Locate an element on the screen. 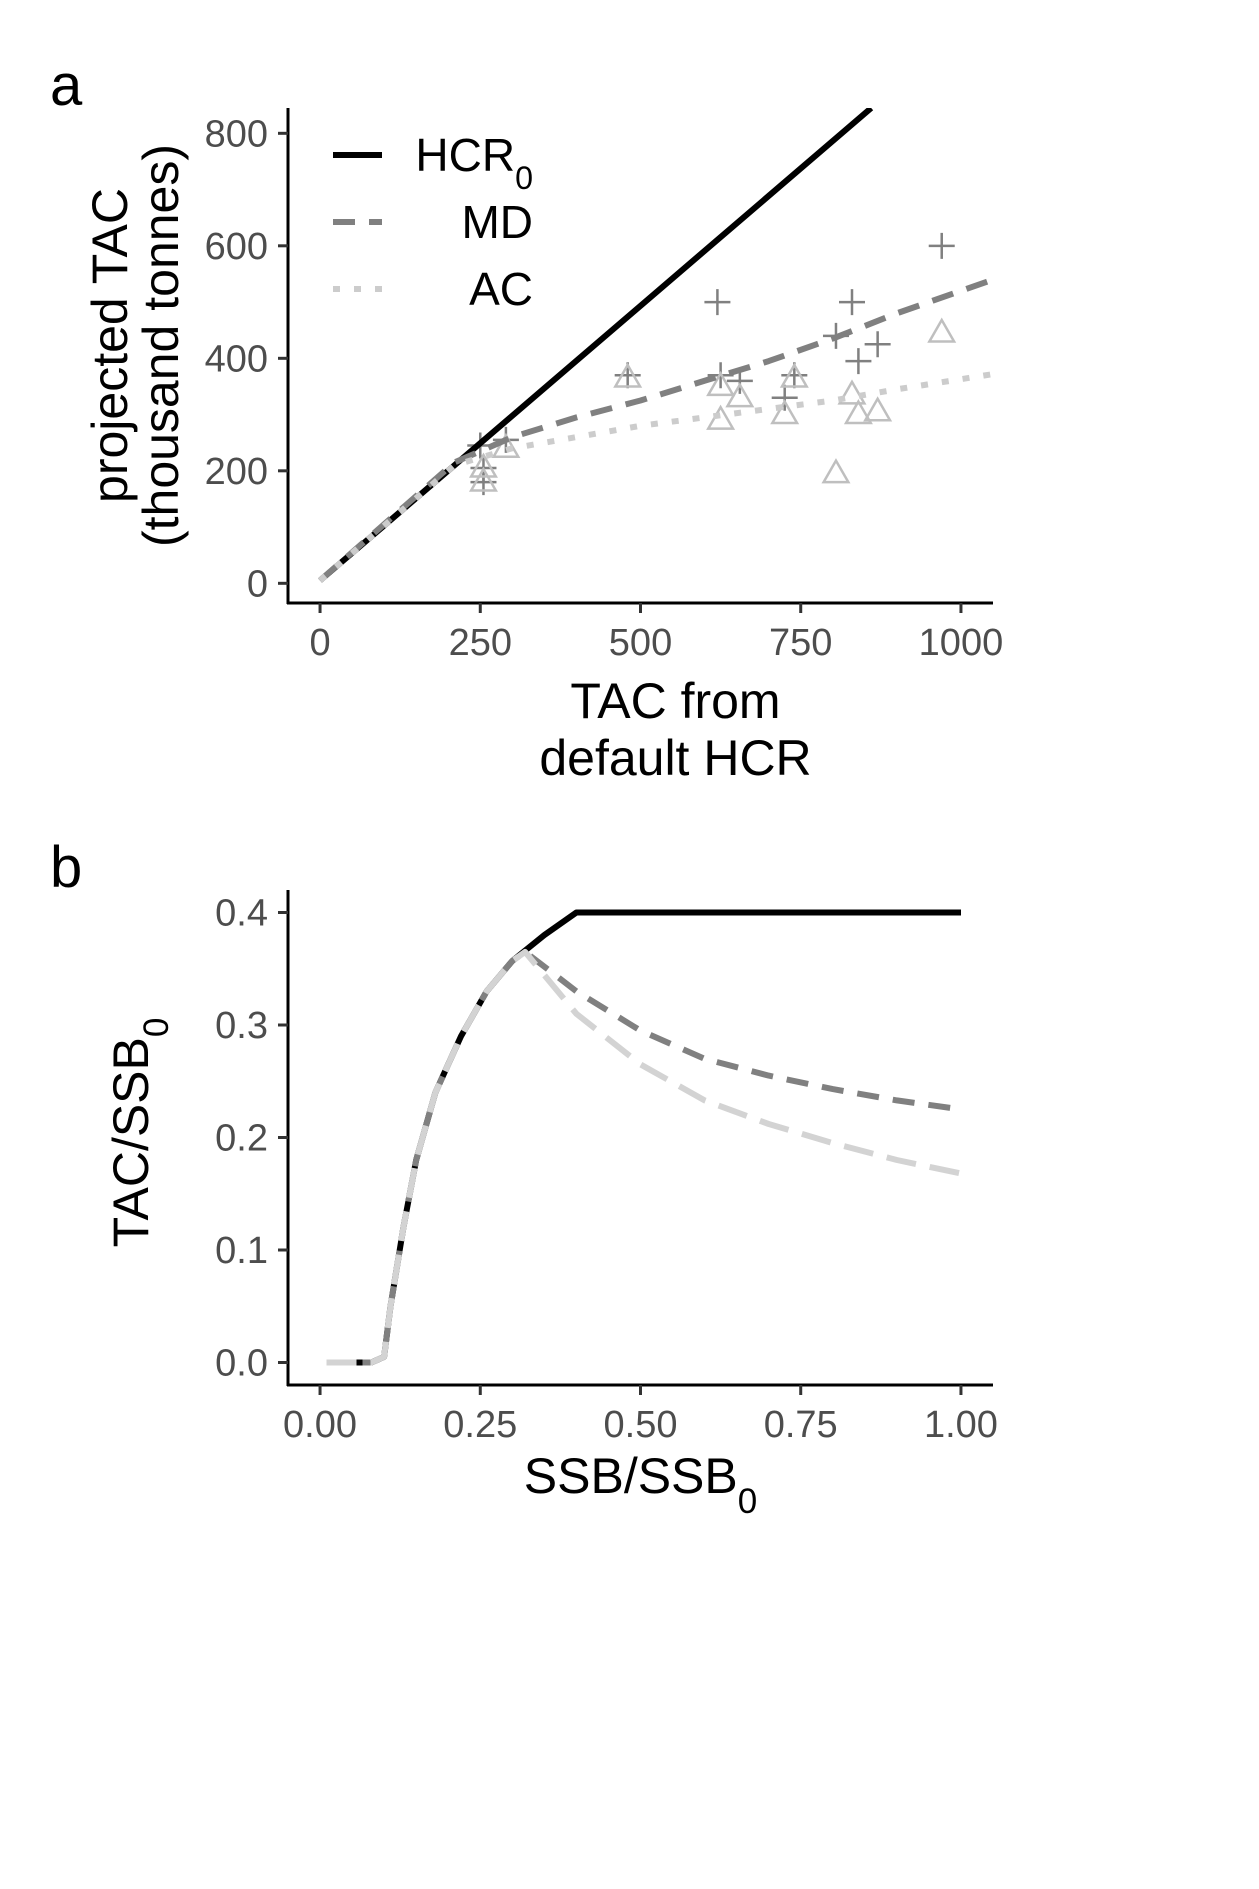  x-tick-label: 1000 is located at coordinates (961, 643).